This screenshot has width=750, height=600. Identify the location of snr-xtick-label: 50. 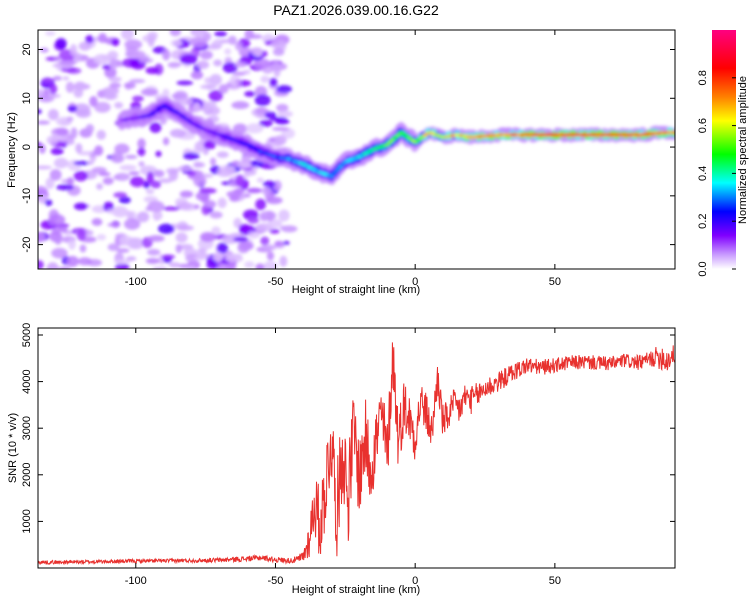
(555, 581).